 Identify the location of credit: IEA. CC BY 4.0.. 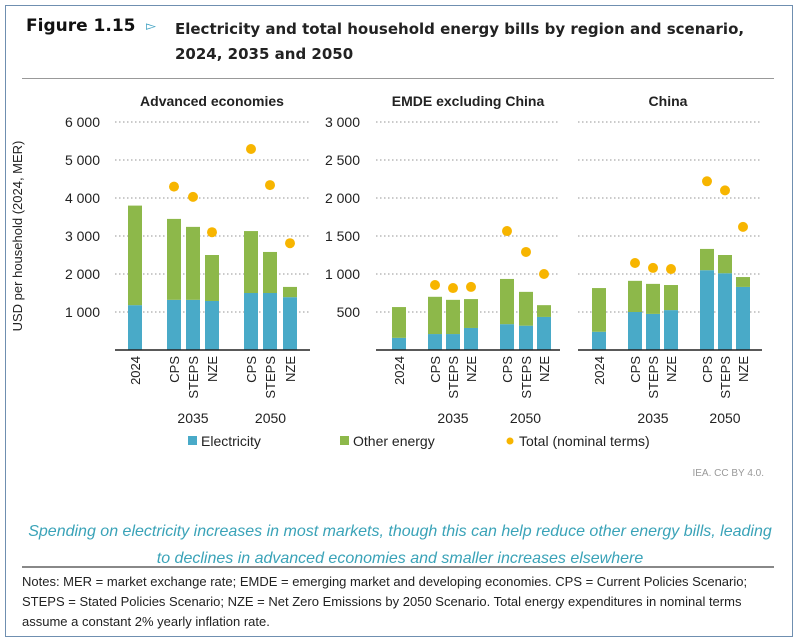
(728, 473).